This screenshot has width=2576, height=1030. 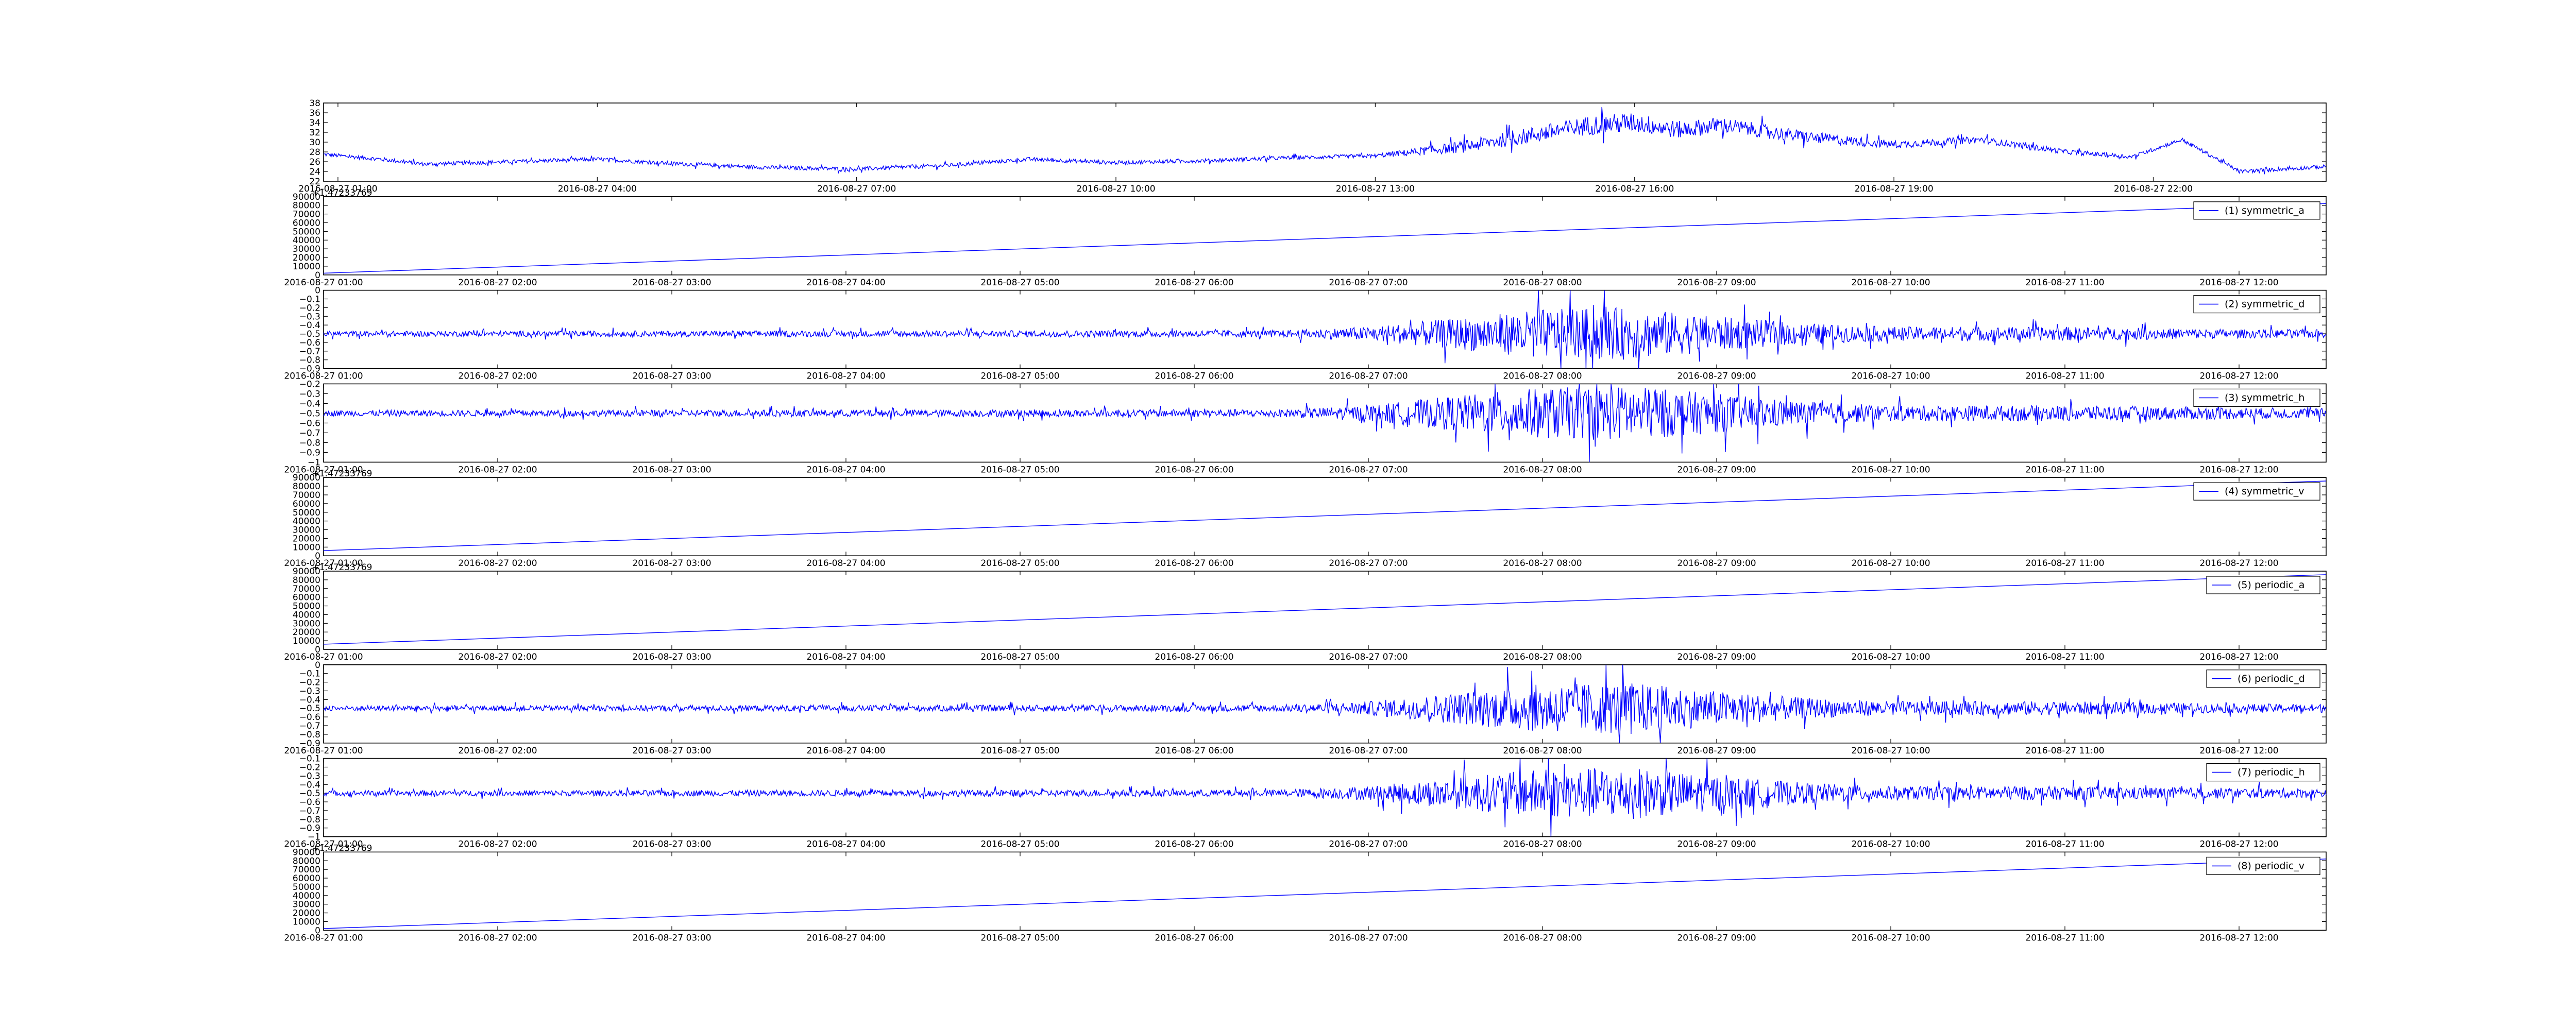 What do you see at coordinates (2256, 304) in the screenshot?
I see `legend: (2) symmetric_d` at bounding box center [2256, 304].